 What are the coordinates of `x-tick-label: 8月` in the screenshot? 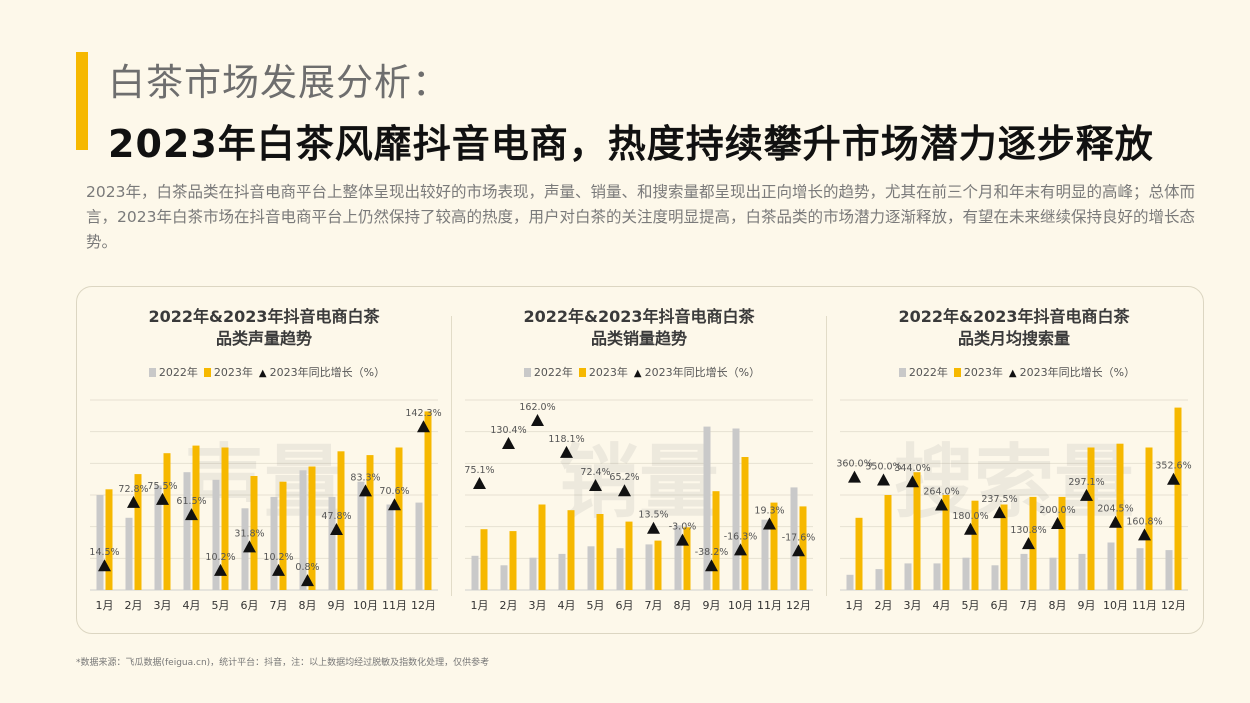 It's located at (1058, 605).